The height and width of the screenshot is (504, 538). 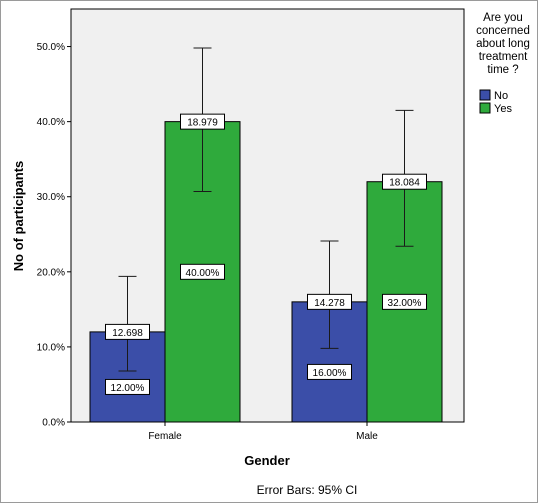 What do you see at coordinates (501, 96) in the screenshot?
I see `legend-label-no: No` at bounding box center [501, 96].